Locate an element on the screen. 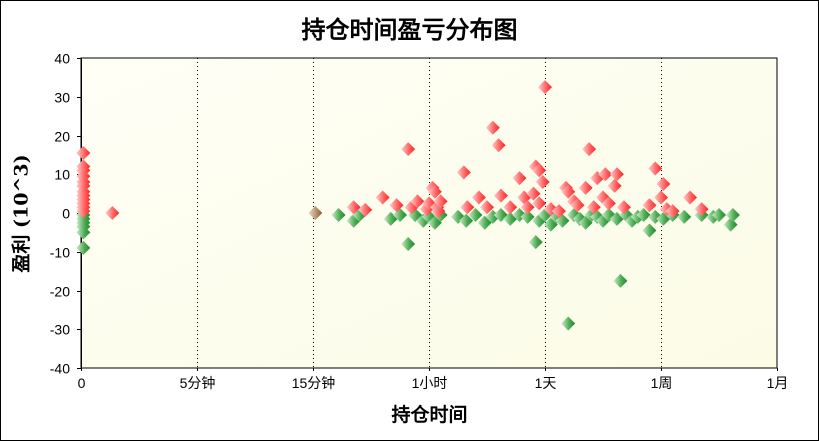 The height and width of the screenshot is (441, 819). y-tick-label: -20 is located at coordinates (60, 292).